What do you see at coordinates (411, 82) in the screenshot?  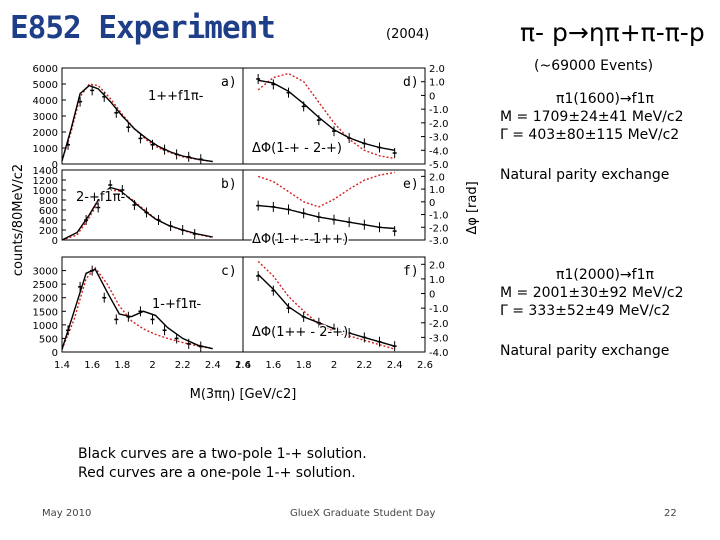 I see `panel-tag: d)` at bounding box center [411, 82].